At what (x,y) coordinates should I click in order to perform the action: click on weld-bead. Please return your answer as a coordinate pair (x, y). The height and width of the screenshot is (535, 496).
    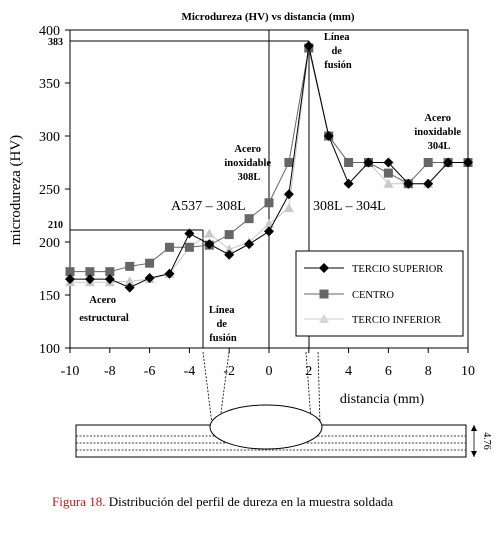
    Looking at the image, I should click on (266, 427).